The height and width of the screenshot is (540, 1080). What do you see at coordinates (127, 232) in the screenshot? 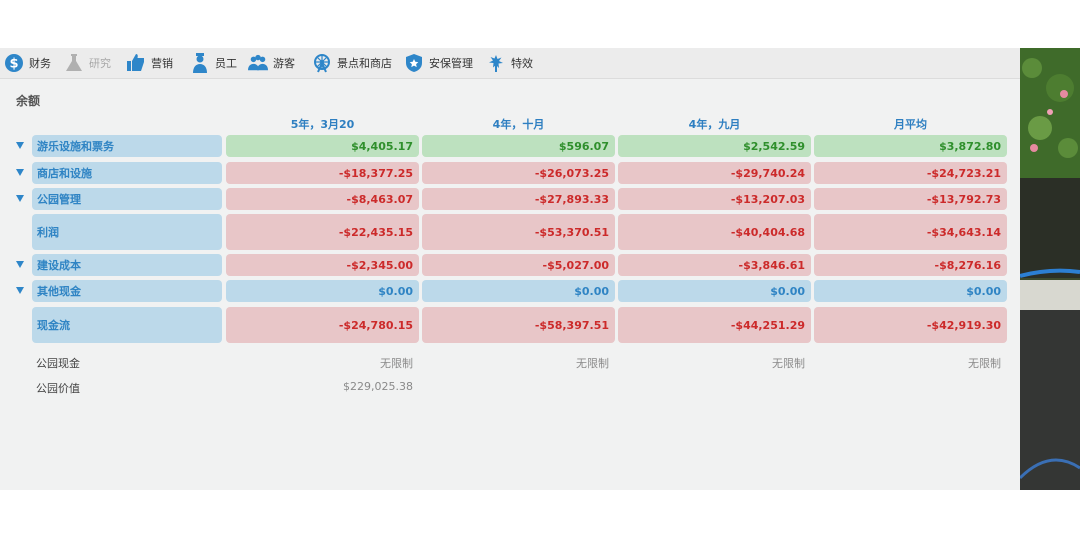
I see `row-label: 利润` at bounding box center [127, 232].